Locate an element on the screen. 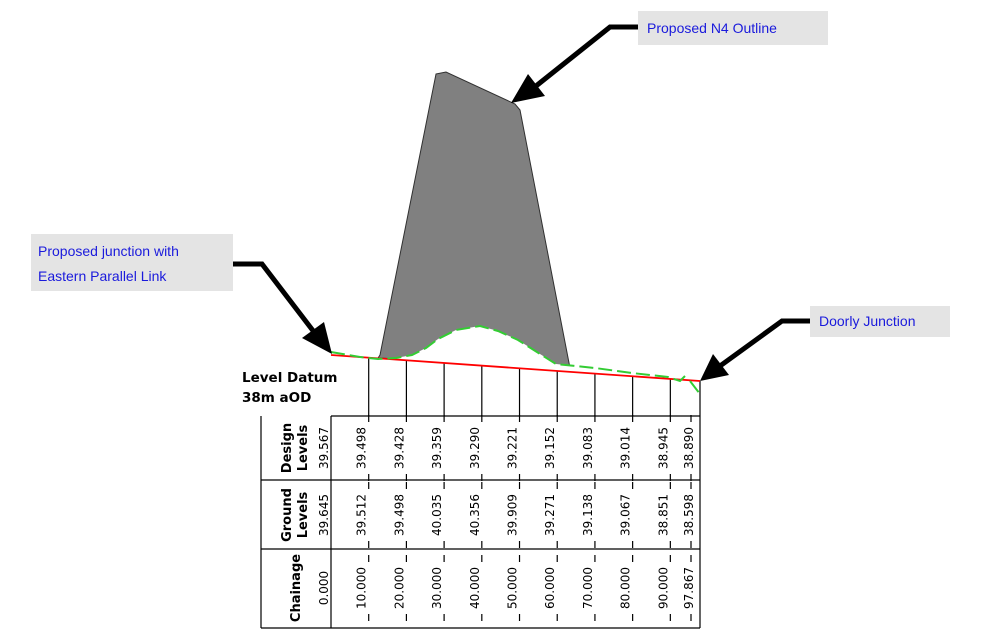 This screenshot has height=641, width=986. row-label-chainage-line1: Chainage is located at coordinates (296, 588).